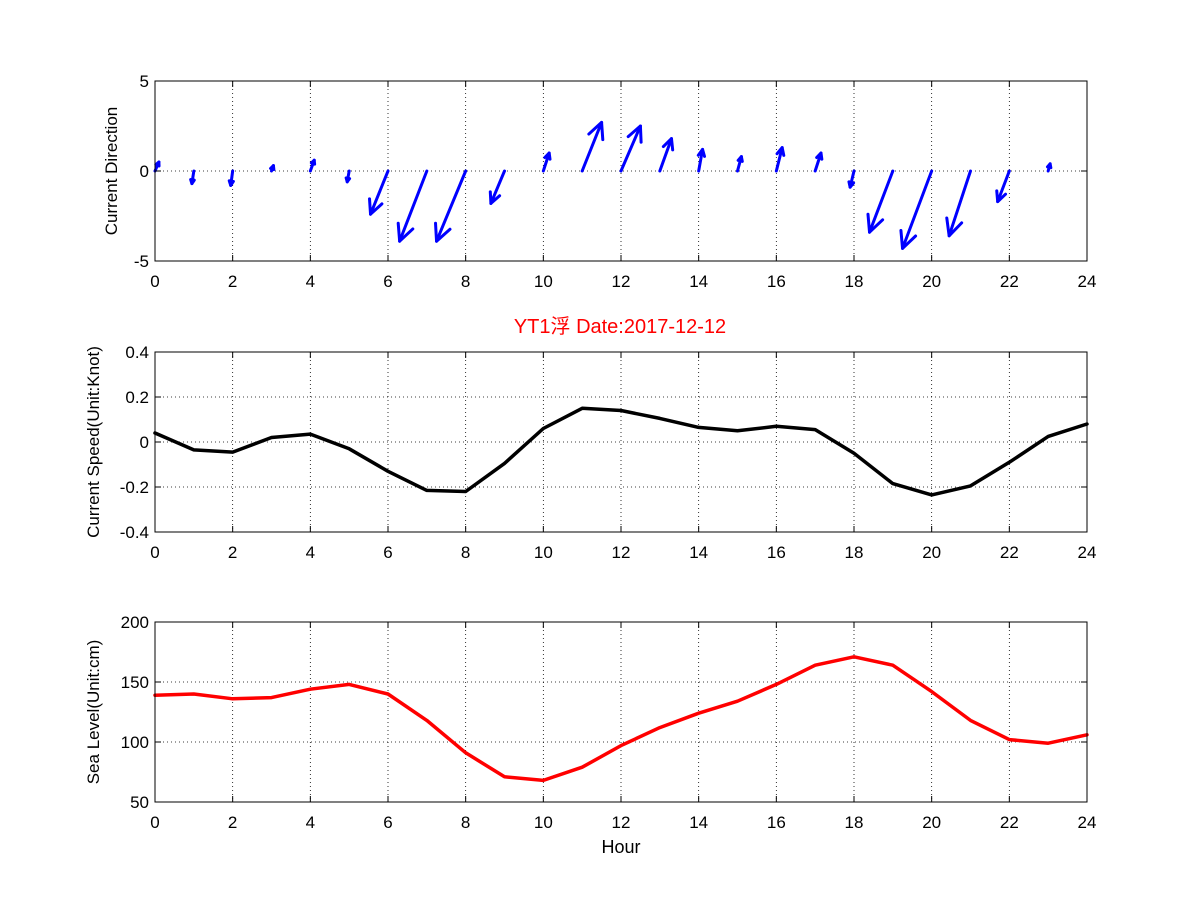  What do you see at coordinates (621, 822) in the screenshot?
I see `sea-level-x-tick-label: 12` at bounding box center [621, 822].